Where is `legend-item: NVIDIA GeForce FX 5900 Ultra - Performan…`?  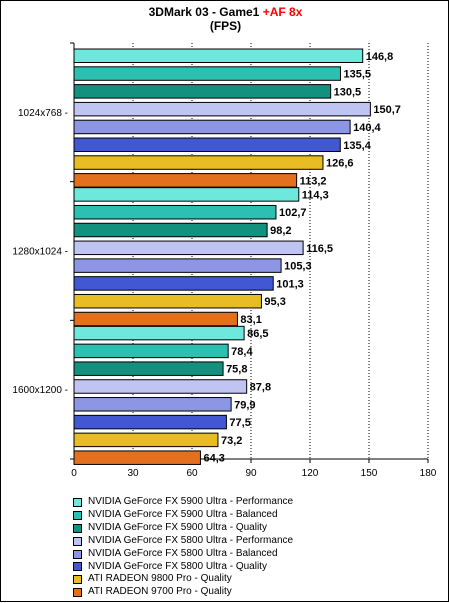
legend-item: NVIDIA GeForce FX 5900 Ultra - Performan… is located at coordinates (183, 502).